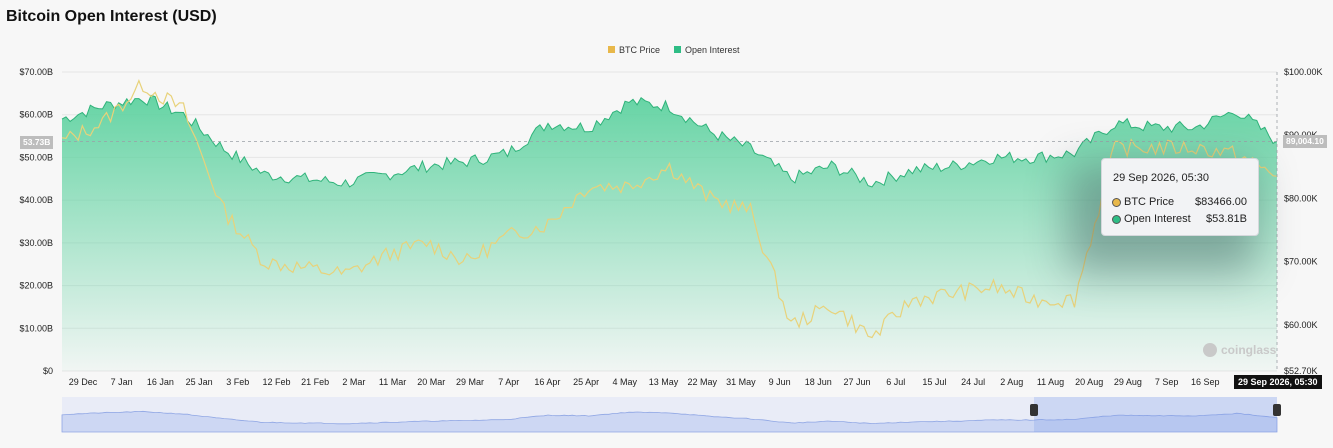 This screenshot has height=448, width=1333. What do you see at coordinates (586, 382) in the screenshot?
I see `x-axis-tick-label: 25 Apr` at bounding box center [586, 382].